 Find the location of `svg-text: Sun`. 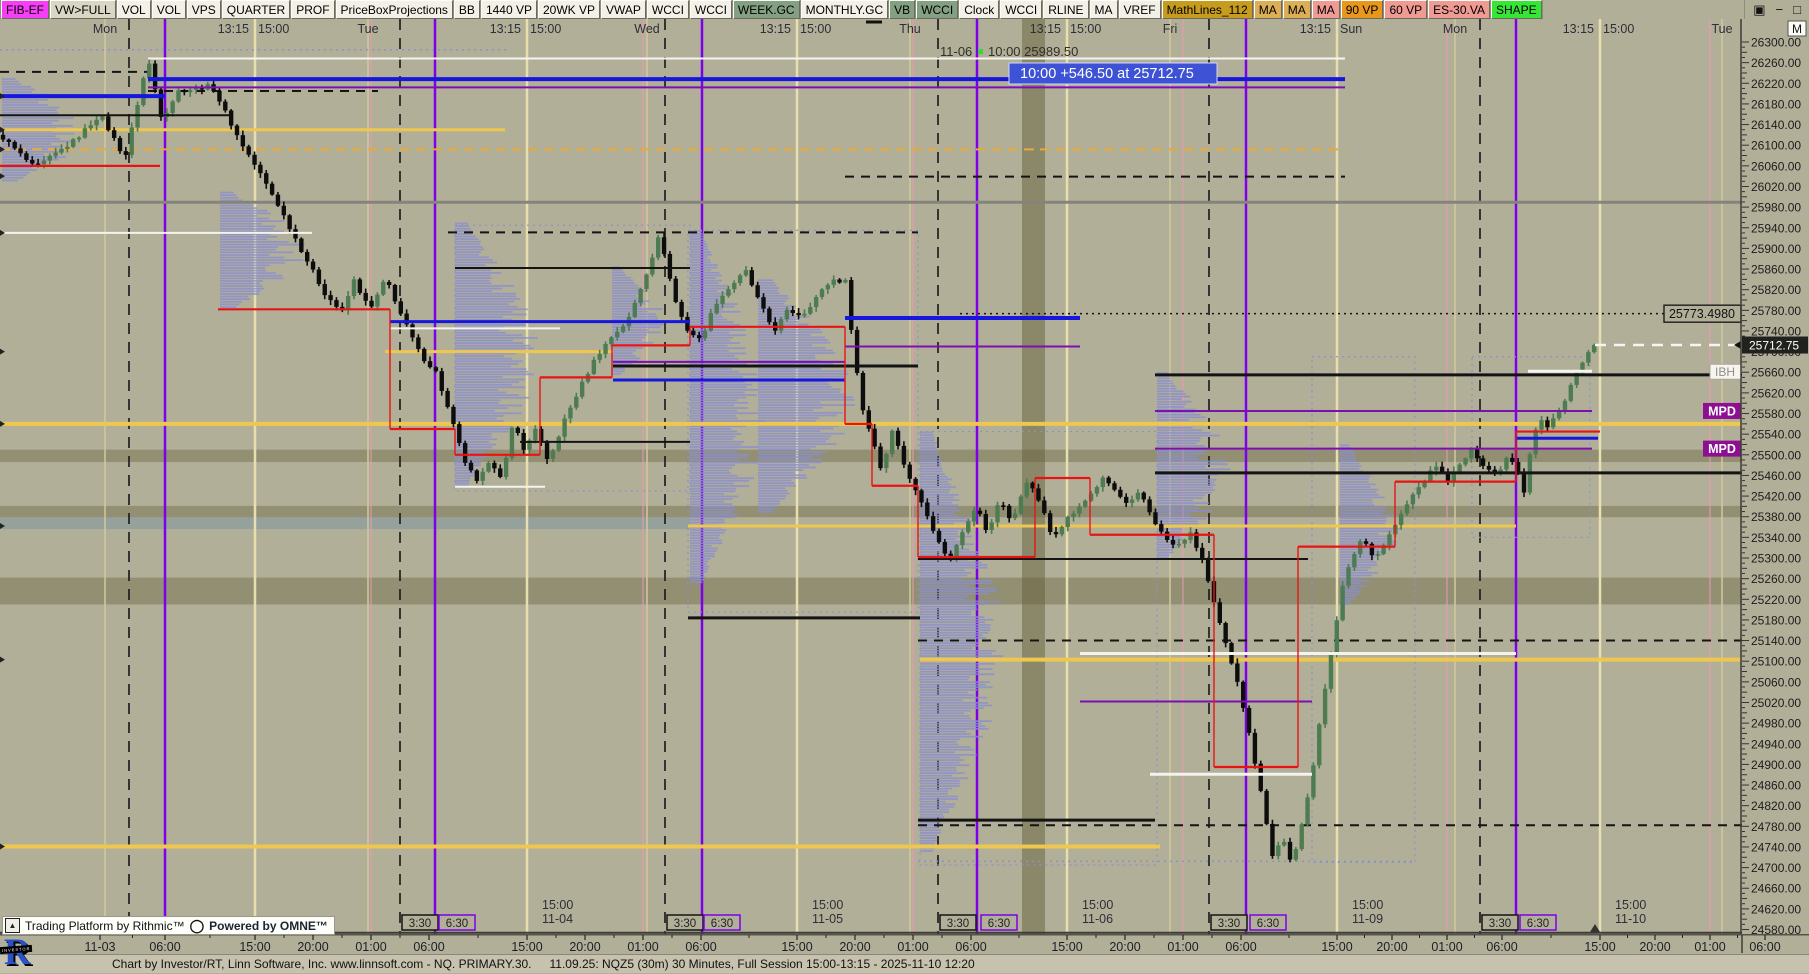

svg-text: Sun is located at coordinates (1351, 29).